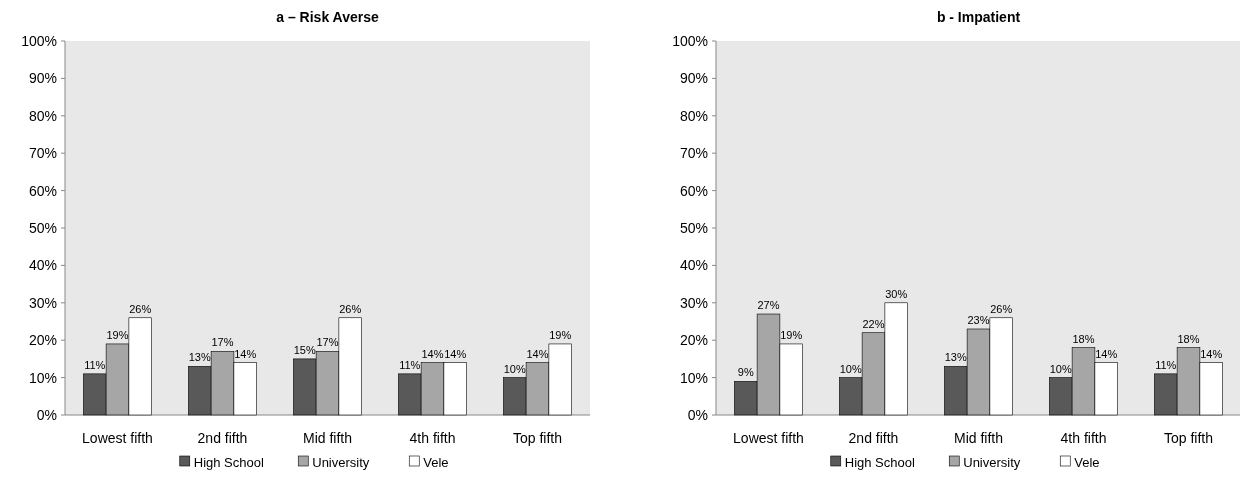 The image size is (1240, 491). Describe the element at coordinates (768, 305) in the screenshot. I see `data-label: 27%` at that location.